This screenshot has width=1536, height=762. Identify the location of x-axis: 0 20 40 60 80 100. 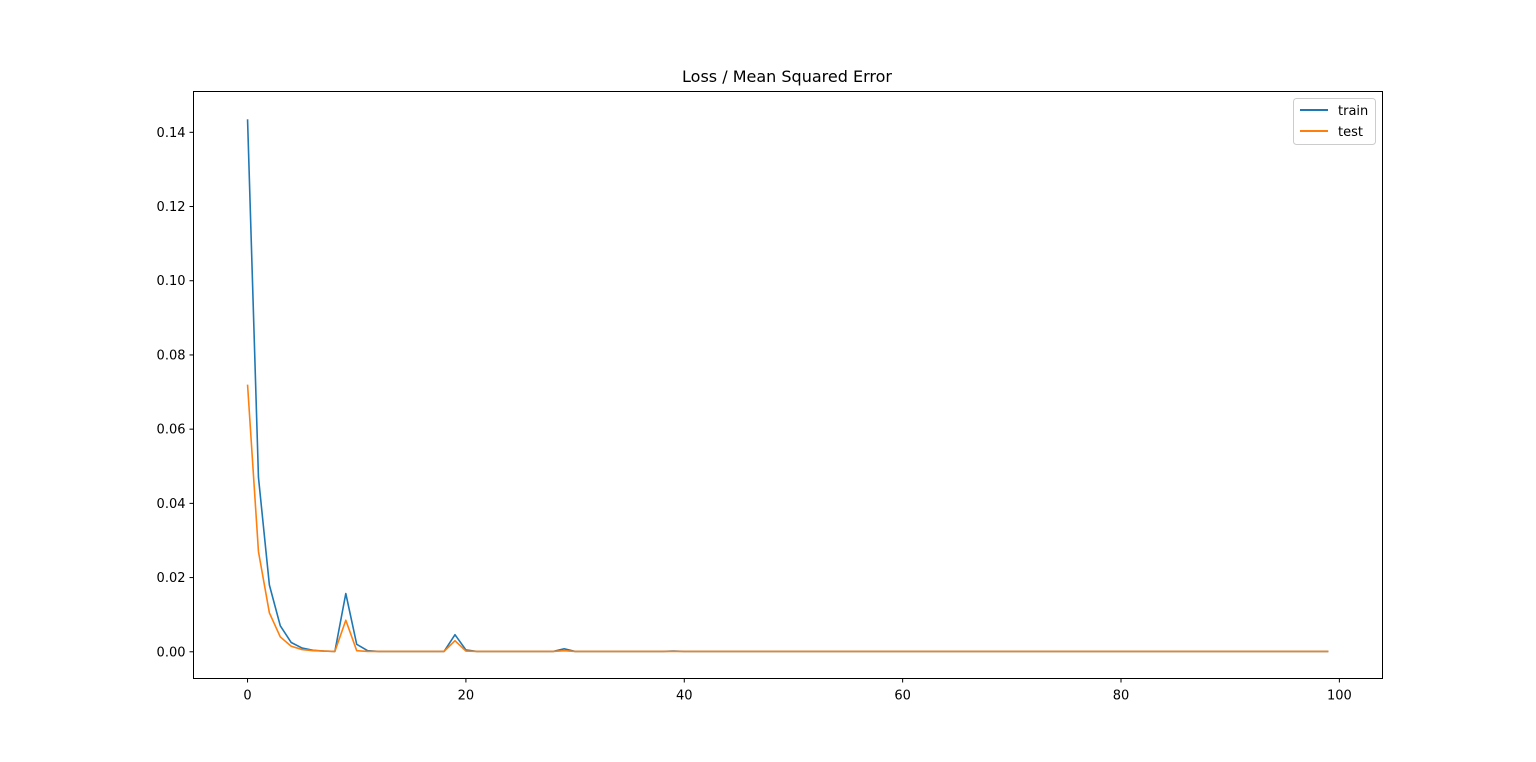
(797, 691).